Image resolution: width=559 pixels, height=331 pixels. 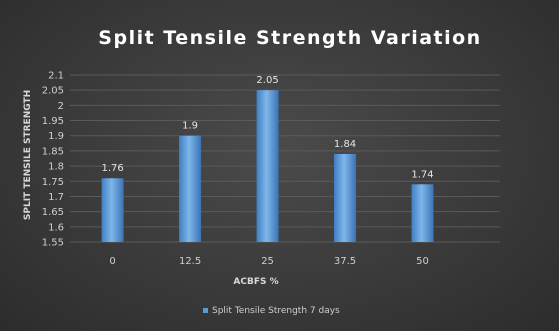 I want to click on y-tick-label: 2.05, so click(x=53, y=91).